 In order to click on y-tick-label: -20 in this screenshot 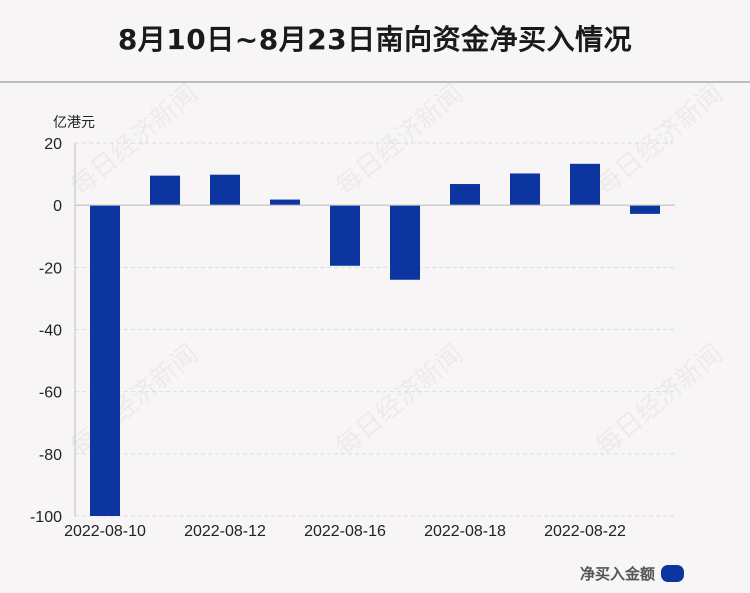, I will do `click(50, 268)`.